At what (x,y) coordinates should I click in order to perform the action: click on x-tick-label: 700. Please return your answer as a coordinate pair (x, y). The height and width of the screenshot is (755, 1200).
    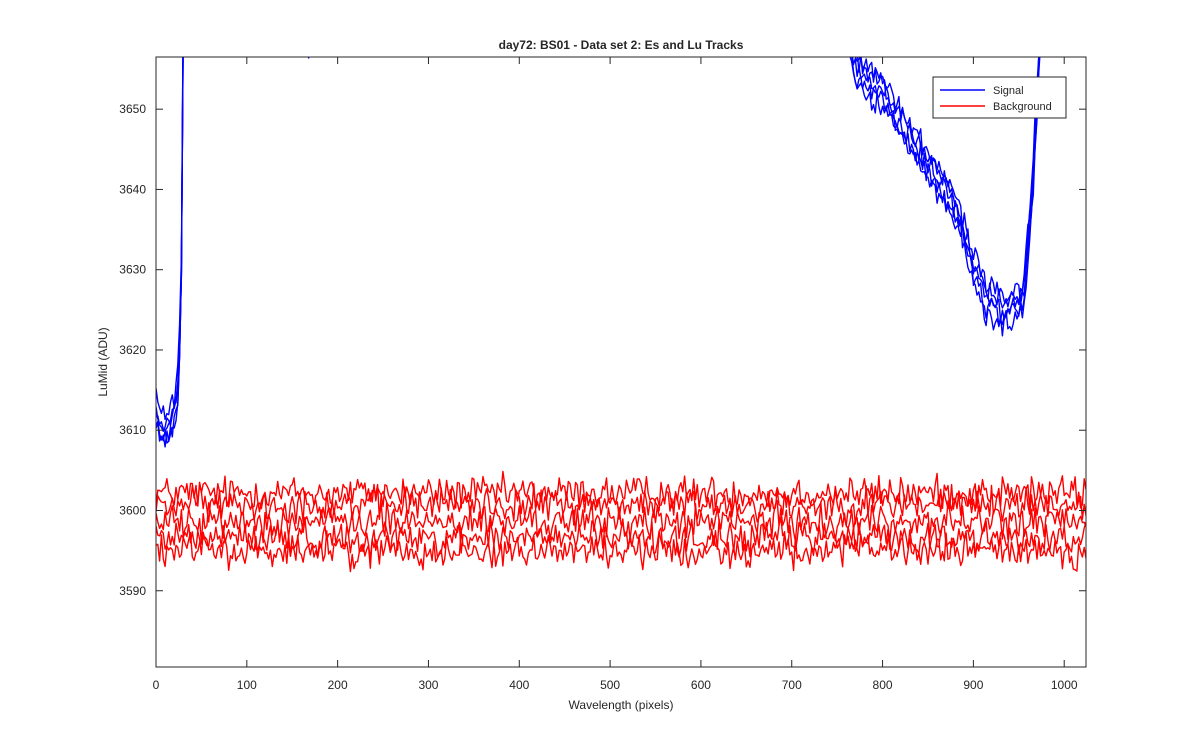
    Looking at the image, I should click on (792, 685).